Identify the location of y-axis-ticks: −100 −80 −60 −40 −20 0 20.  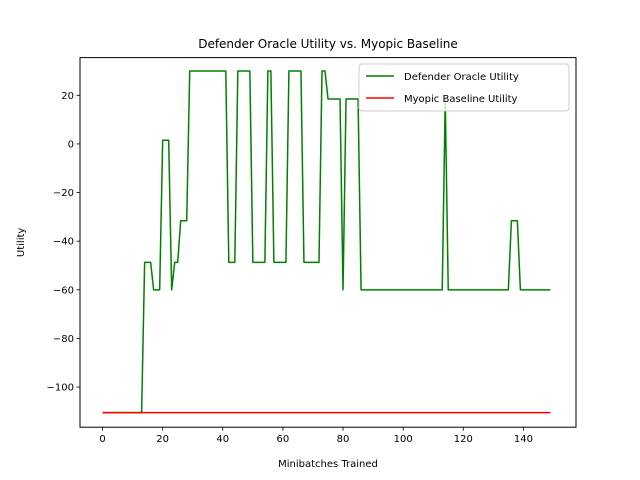
(63, 242).